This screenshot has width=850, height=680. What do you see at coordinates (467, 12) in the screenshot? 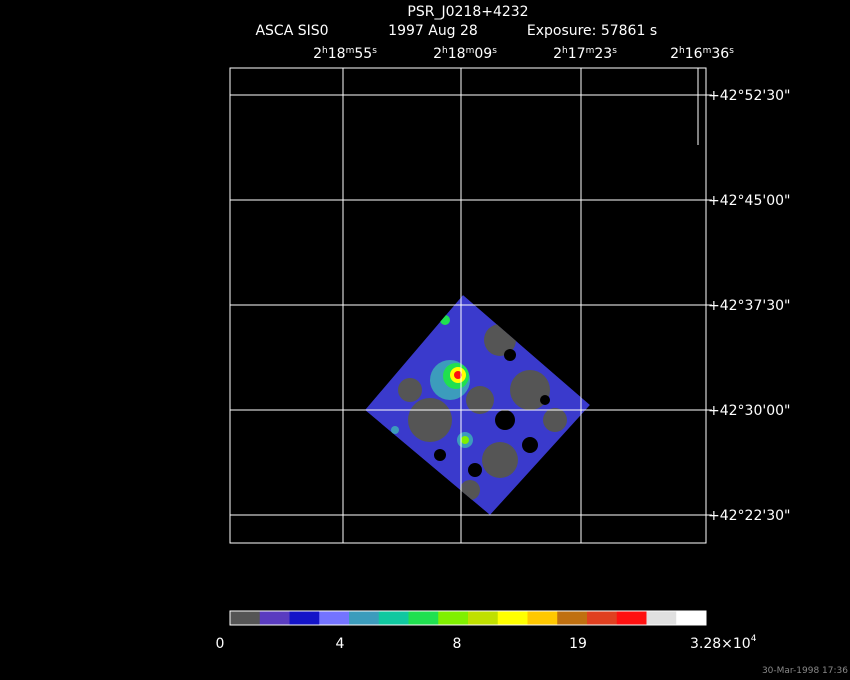
I see `title: PSR_J0218+4232` at bounding box center [467, 12].